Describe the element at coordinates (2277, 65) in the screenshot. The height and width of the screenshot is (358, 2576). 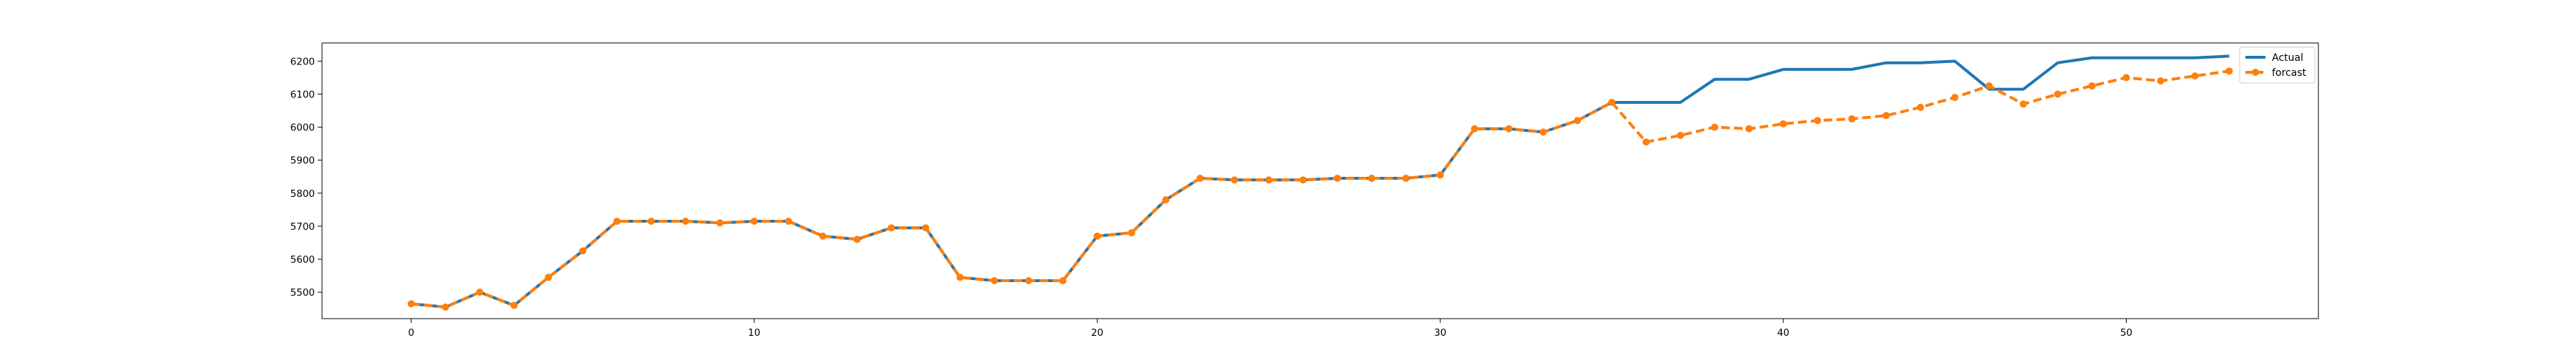
I see `legend: Actual forcast` at that location.